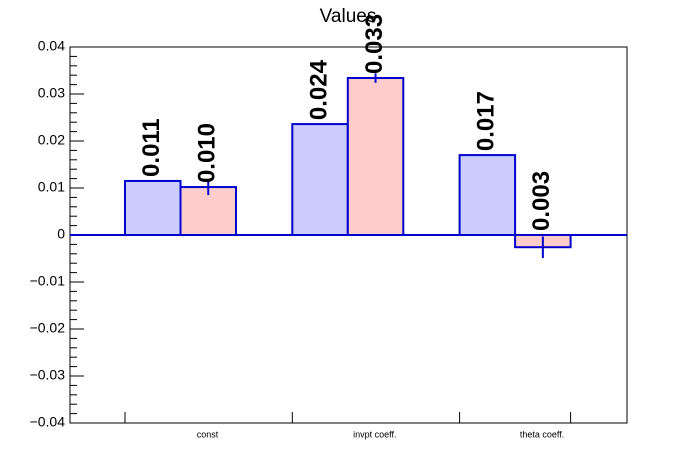 The height and width of the screenshot is (472, 696). What do you see at coordinates (207, 153) in the screenshot?
I see `value-label: 0.010` at bounding box center [207, 153].